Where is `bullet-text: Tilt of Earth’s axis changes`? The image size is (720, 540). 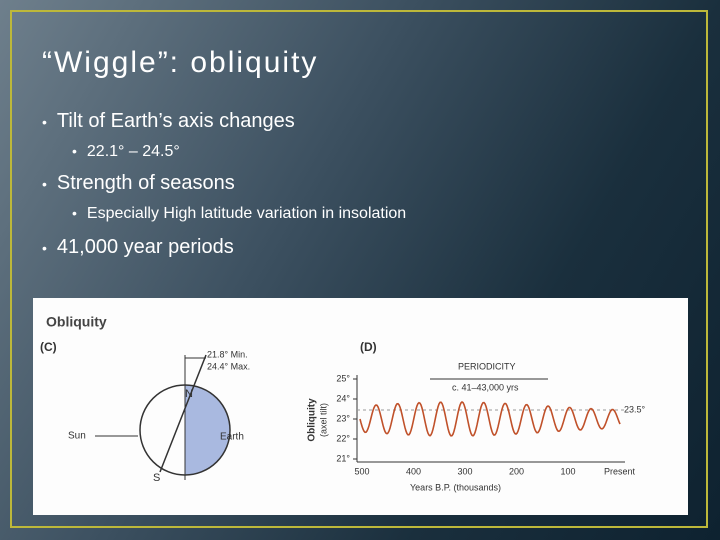
bullet-text: Tilt of Earth’s axis changes is located at coordinates (175, 121).